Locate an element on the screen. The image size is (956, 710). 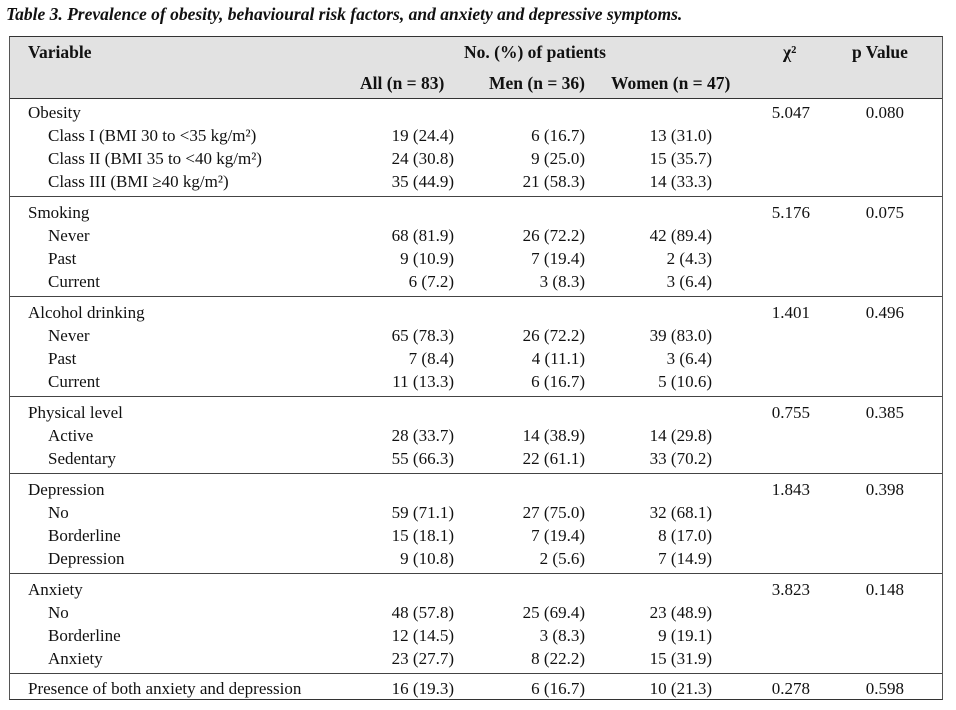
group-row: Smoking 5.176 0.075 is located at coordinates (476, 213).